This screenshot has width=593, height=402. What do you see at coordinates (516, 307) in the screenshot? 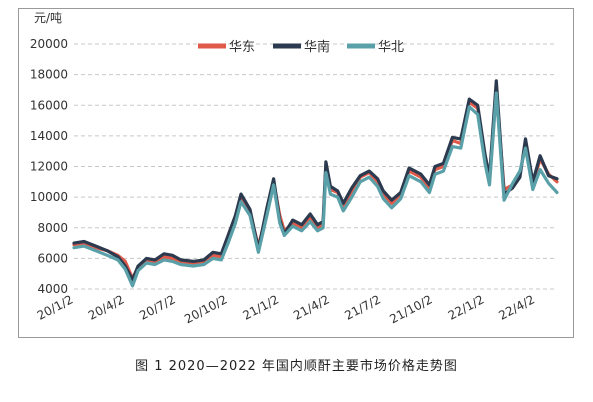
I see `x-tick-label: 22/4/2` at bounding box center [516, 307].